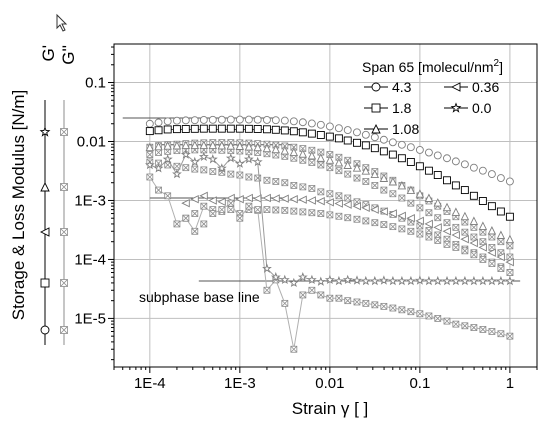  I want to click on y-legend-gp, so click(45, 222).